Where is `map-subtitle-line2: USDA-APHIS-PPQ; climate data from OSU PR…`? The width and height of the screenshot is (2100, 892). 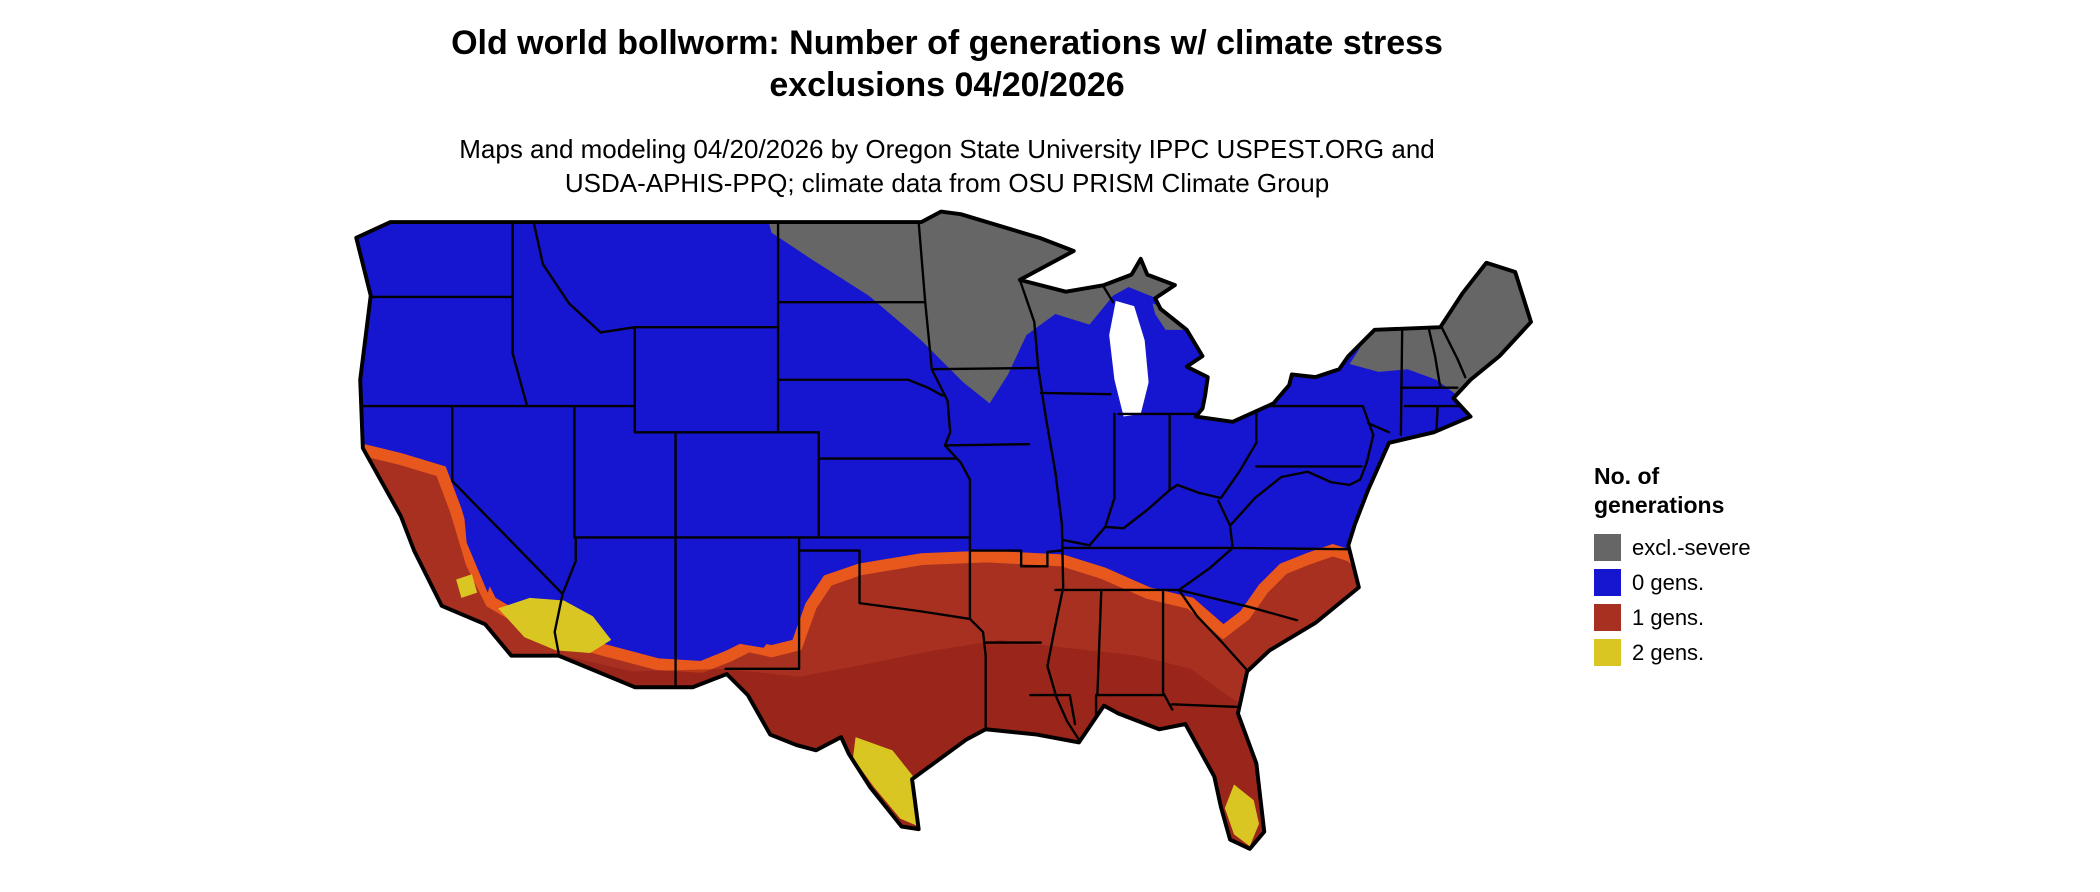
map-subtitle-line2: USDA-APHIS-PPQ; climate data from OSU PR… is located at coordinates (947, 183).